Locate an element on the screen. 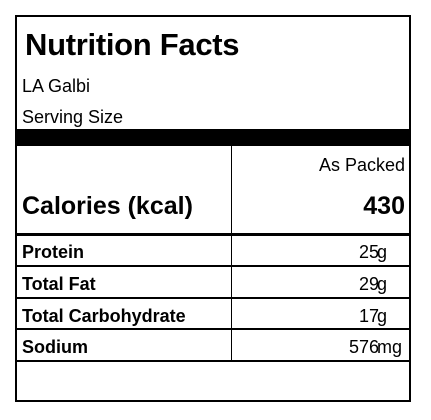 The height and width of the screenshot is (420, 431). nutrient-name-total-fat: Total Fat is located at coordinates (59, 284).